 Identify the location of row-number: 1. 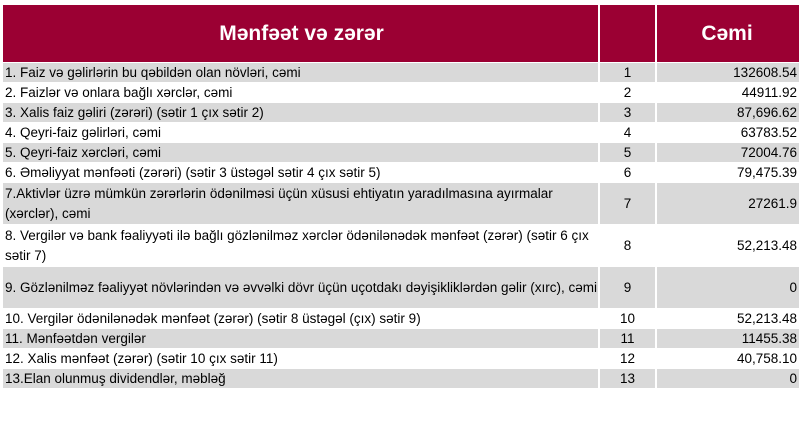
(627, 72).